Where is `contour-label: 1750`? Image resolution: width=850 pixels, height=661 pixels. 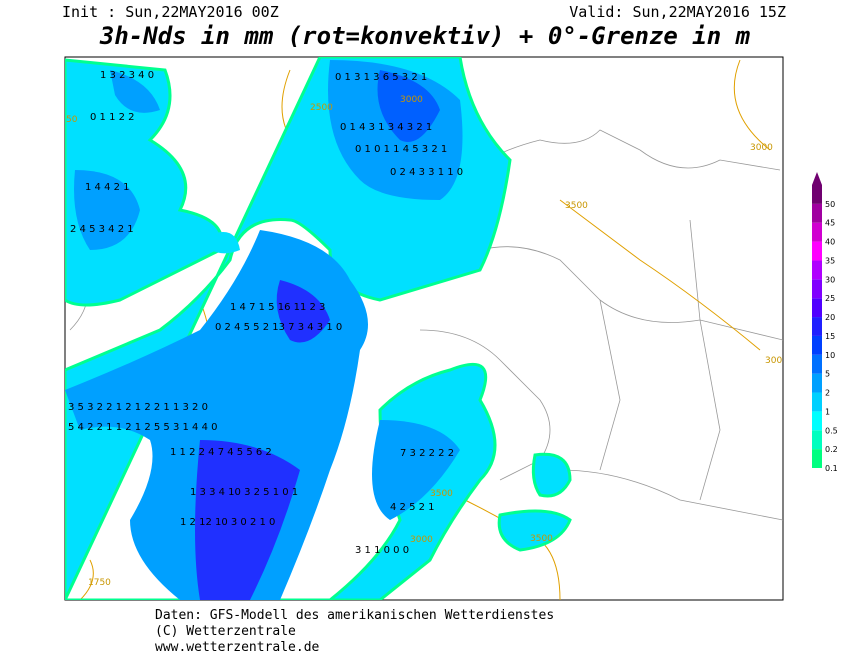 contour-label: 1750 is located at coordinates (99, 583).